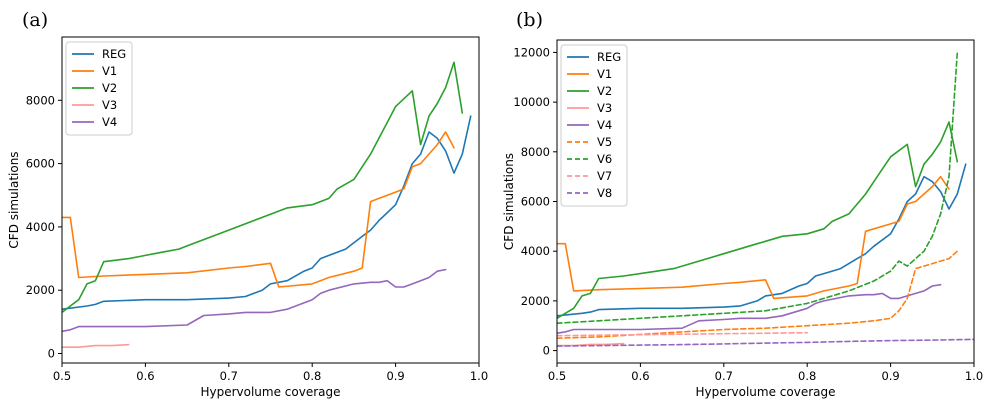  Describe the element at coordinates (765, 342) in the screenshot. I see `series-line-v8` at that location.